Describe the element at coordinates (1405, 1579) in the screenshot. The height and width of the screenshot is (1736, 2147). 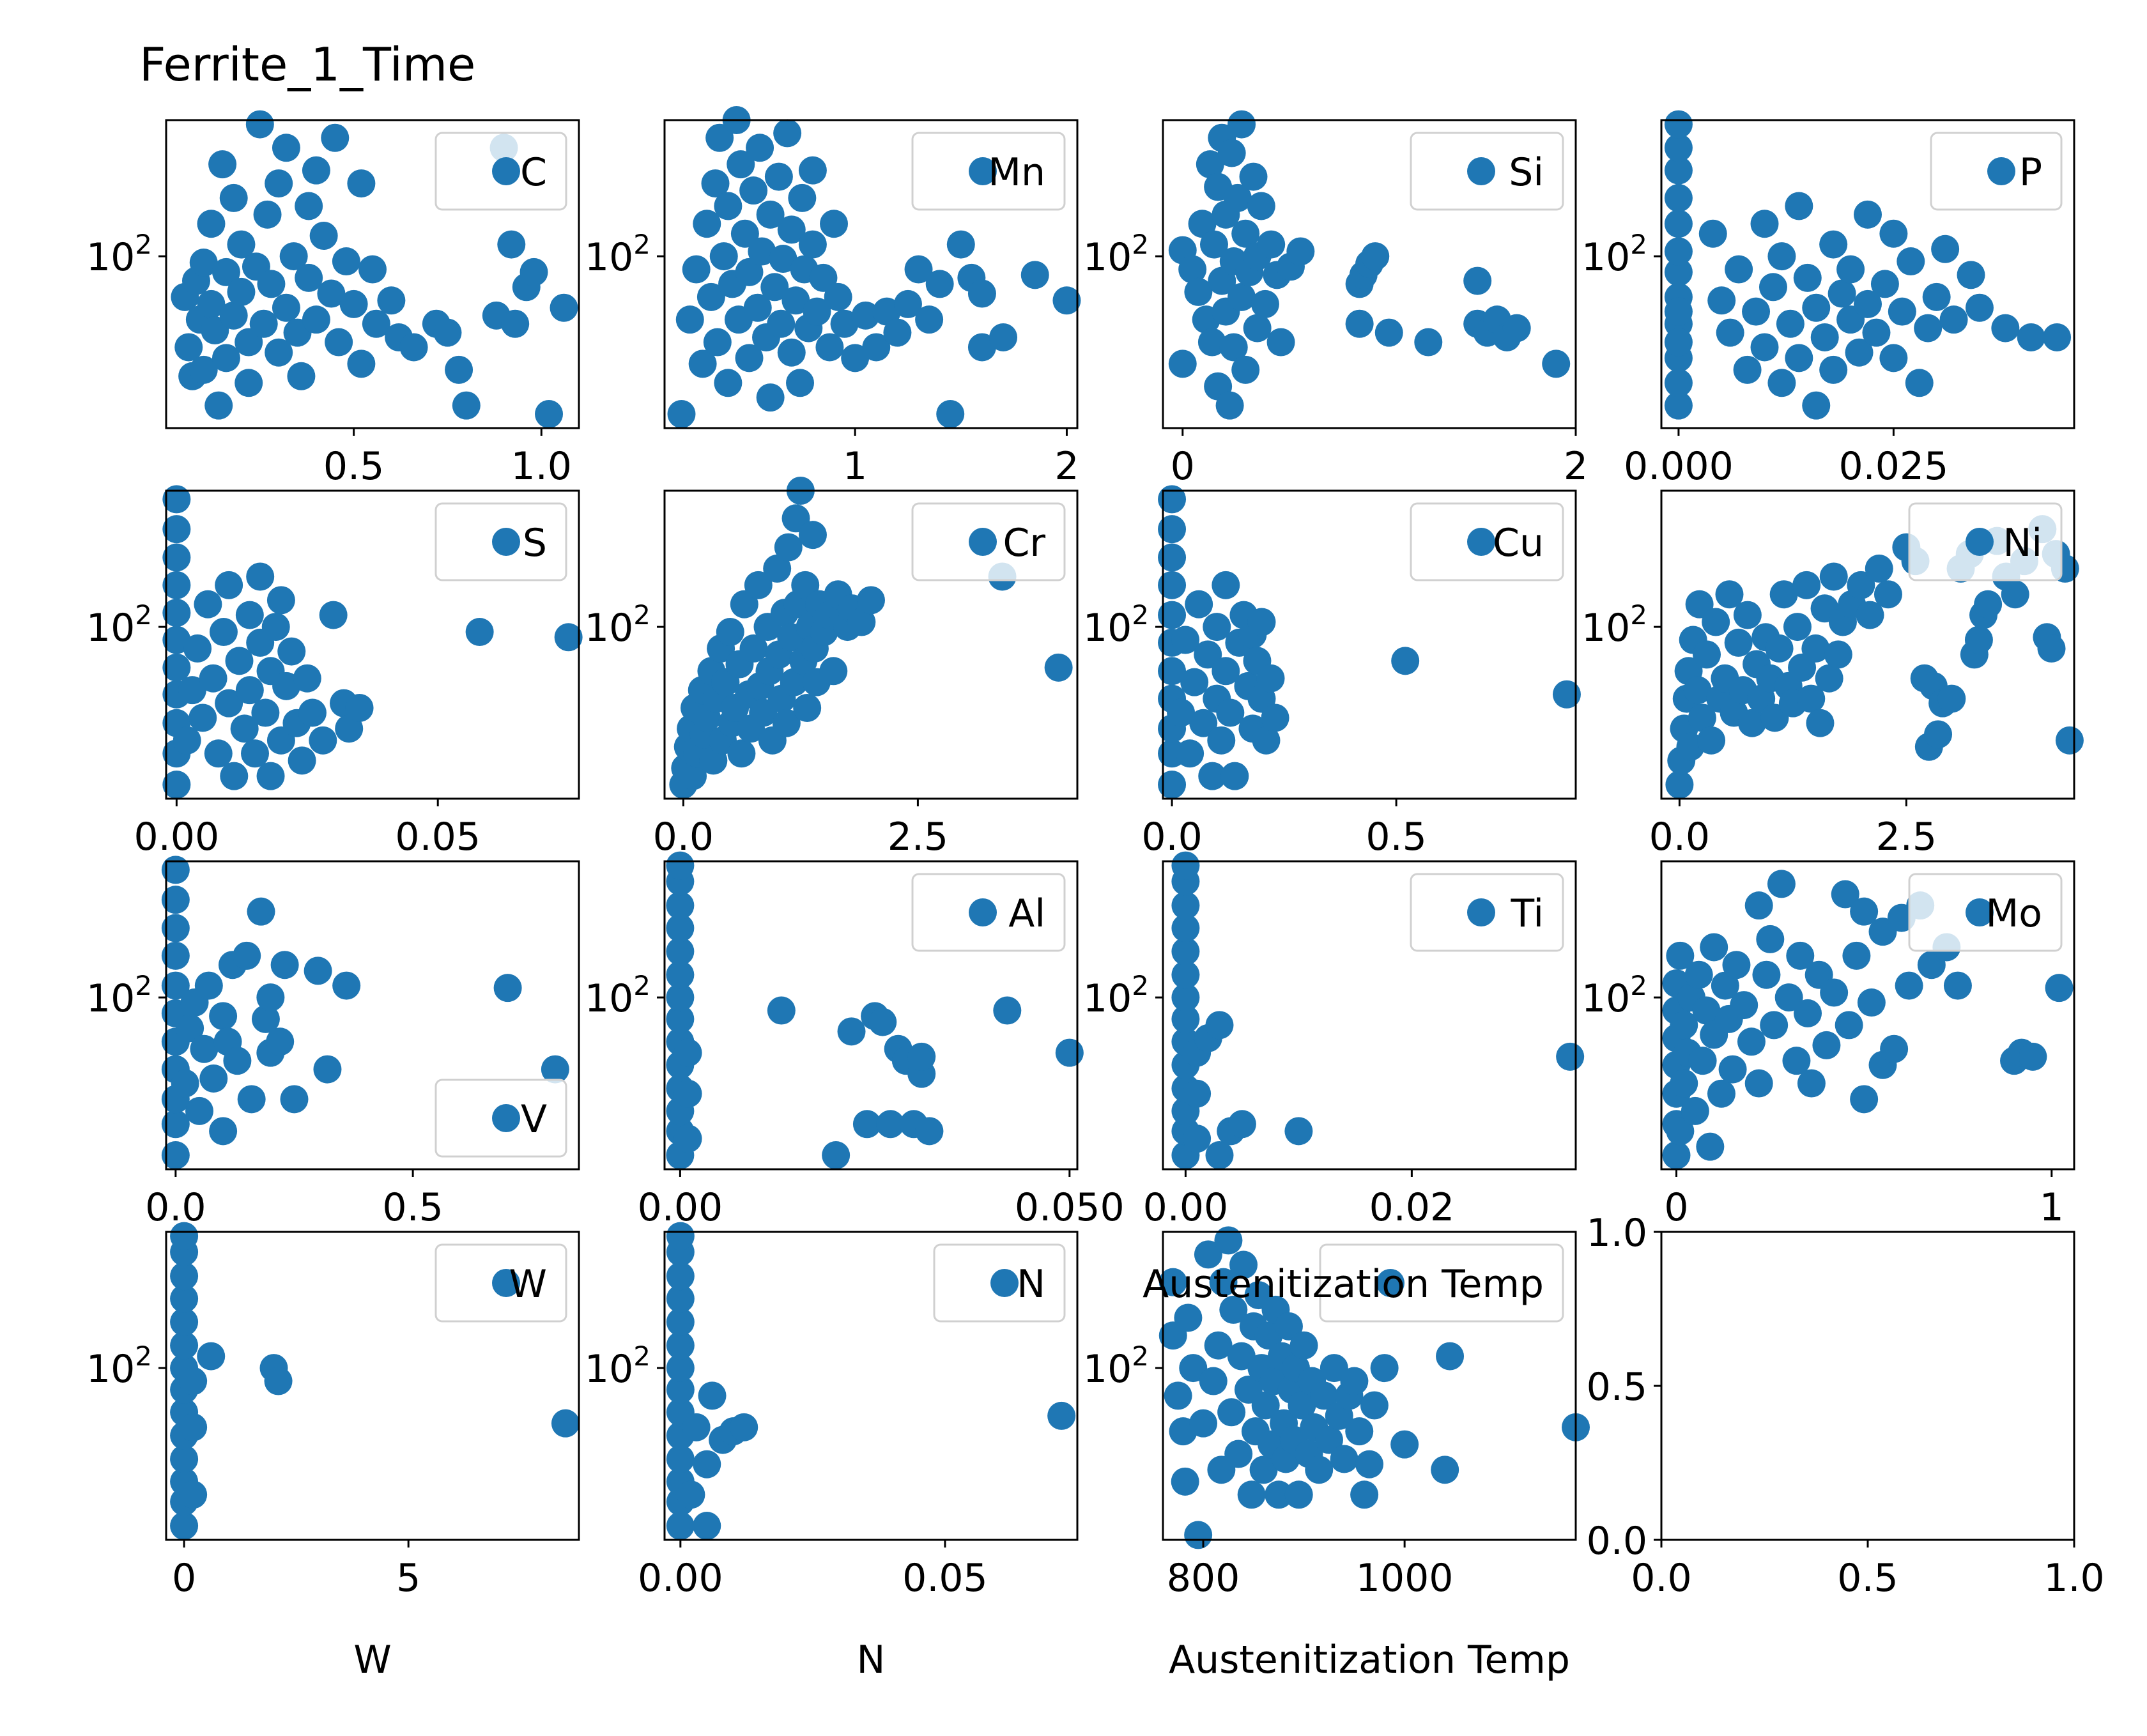
I see `x-tick-label: 1000` at that location.